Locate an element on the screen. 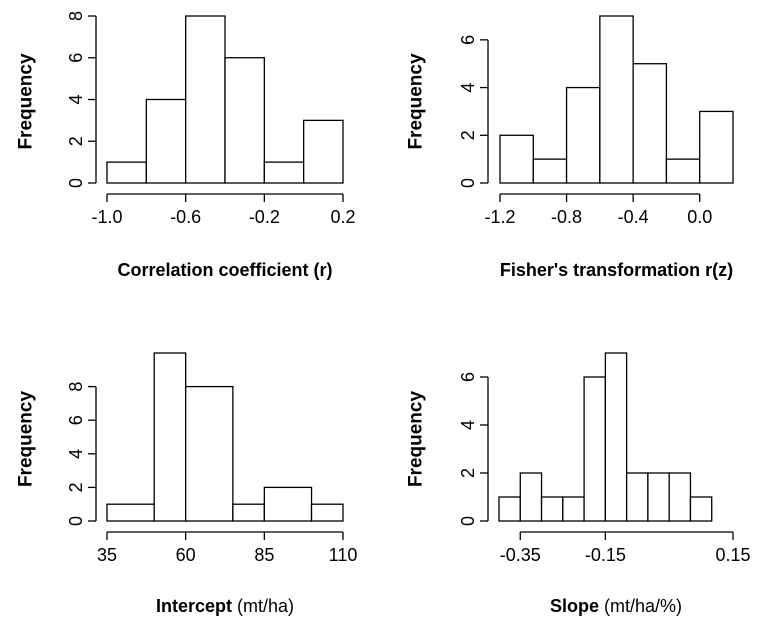 This screenshot has width=773, height=621. x-tick-label: -0.15 is located at coordinates (605, 555).